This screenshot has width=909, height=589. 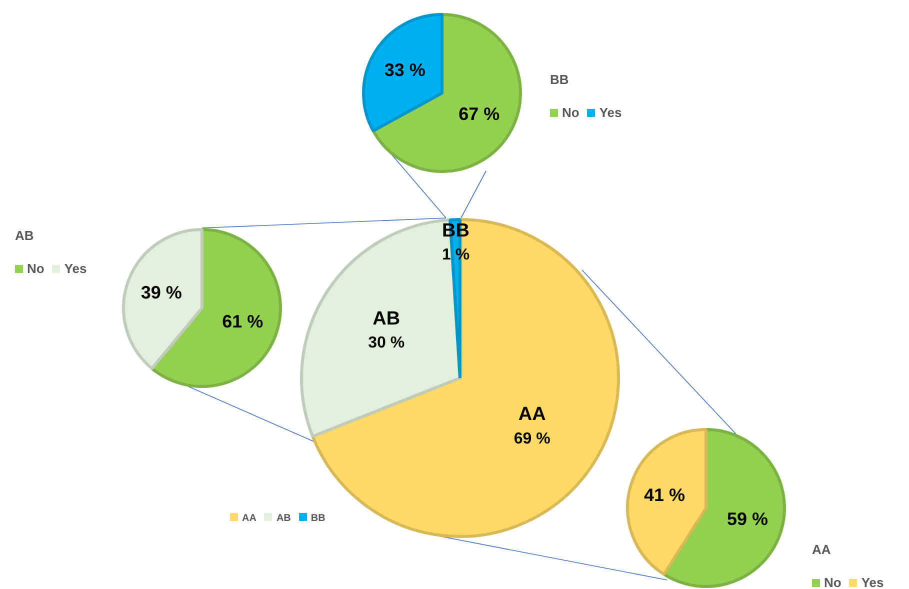 I want to click on data-label: 39 %, so click(x=161, y=292).